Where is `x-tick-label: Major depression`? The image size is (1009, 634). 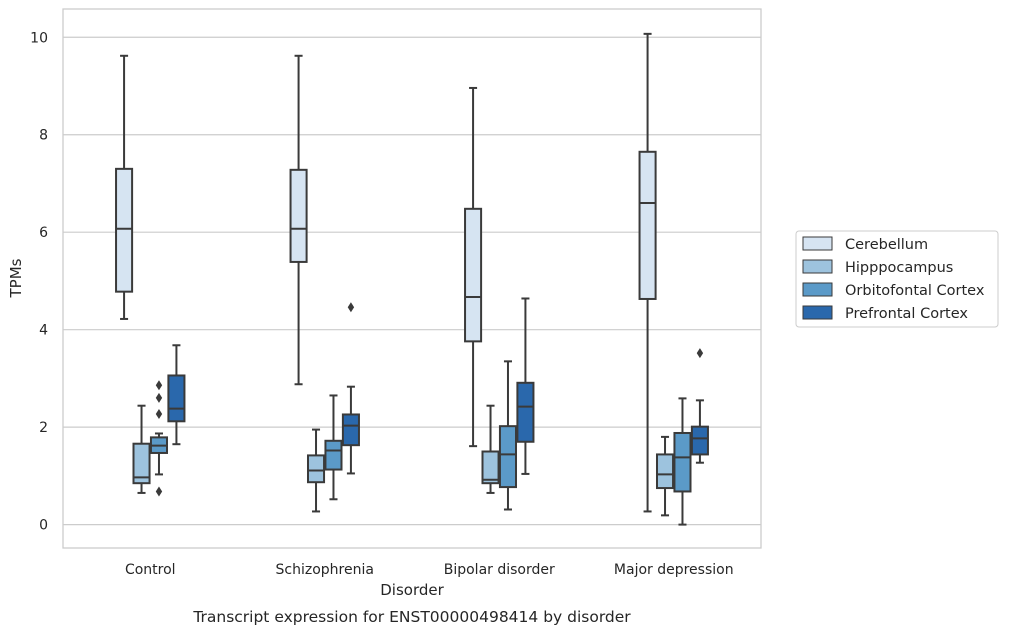
x-tick-label: Major depression is located at coordinates (674, 570).